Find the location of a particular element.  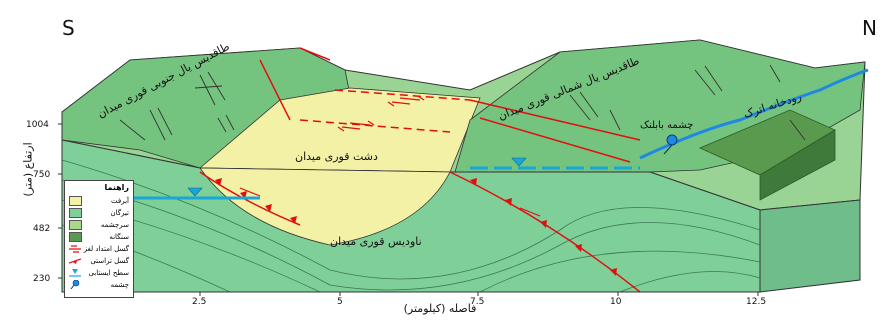

legend-item-alluvium: آبرفت is located at coordinates (99, 200).